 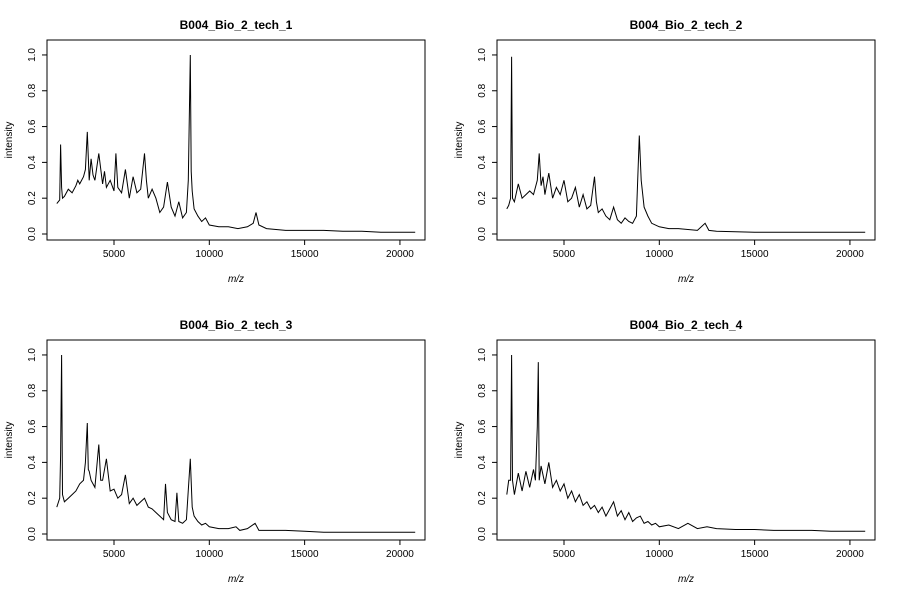 What do you see at coordinates (236, 325) in the screenshot?
I see `panel-title: B004_Bio_2_tech_3` at bounding box center [236, 325].